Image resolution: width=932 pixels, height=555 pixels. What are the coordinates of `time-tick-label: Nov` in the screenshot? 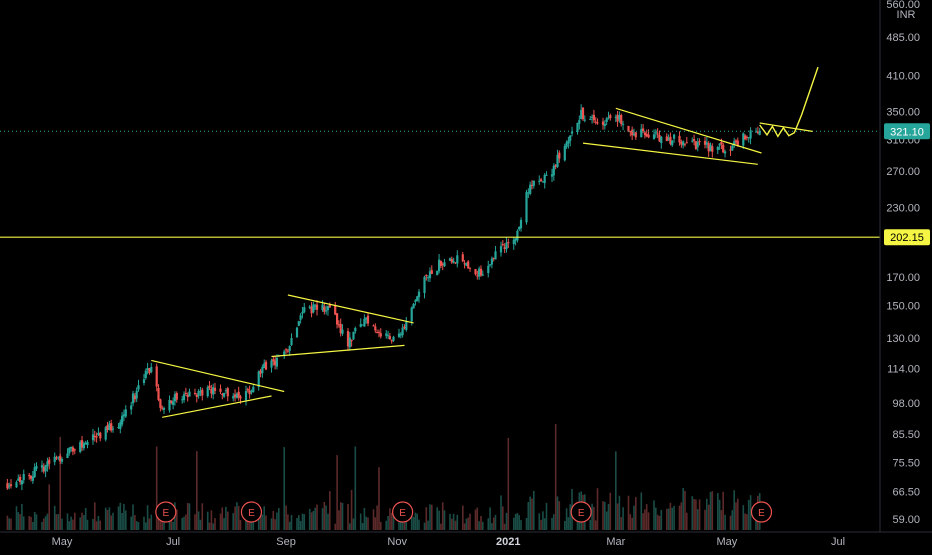 It's located at (397, 542).